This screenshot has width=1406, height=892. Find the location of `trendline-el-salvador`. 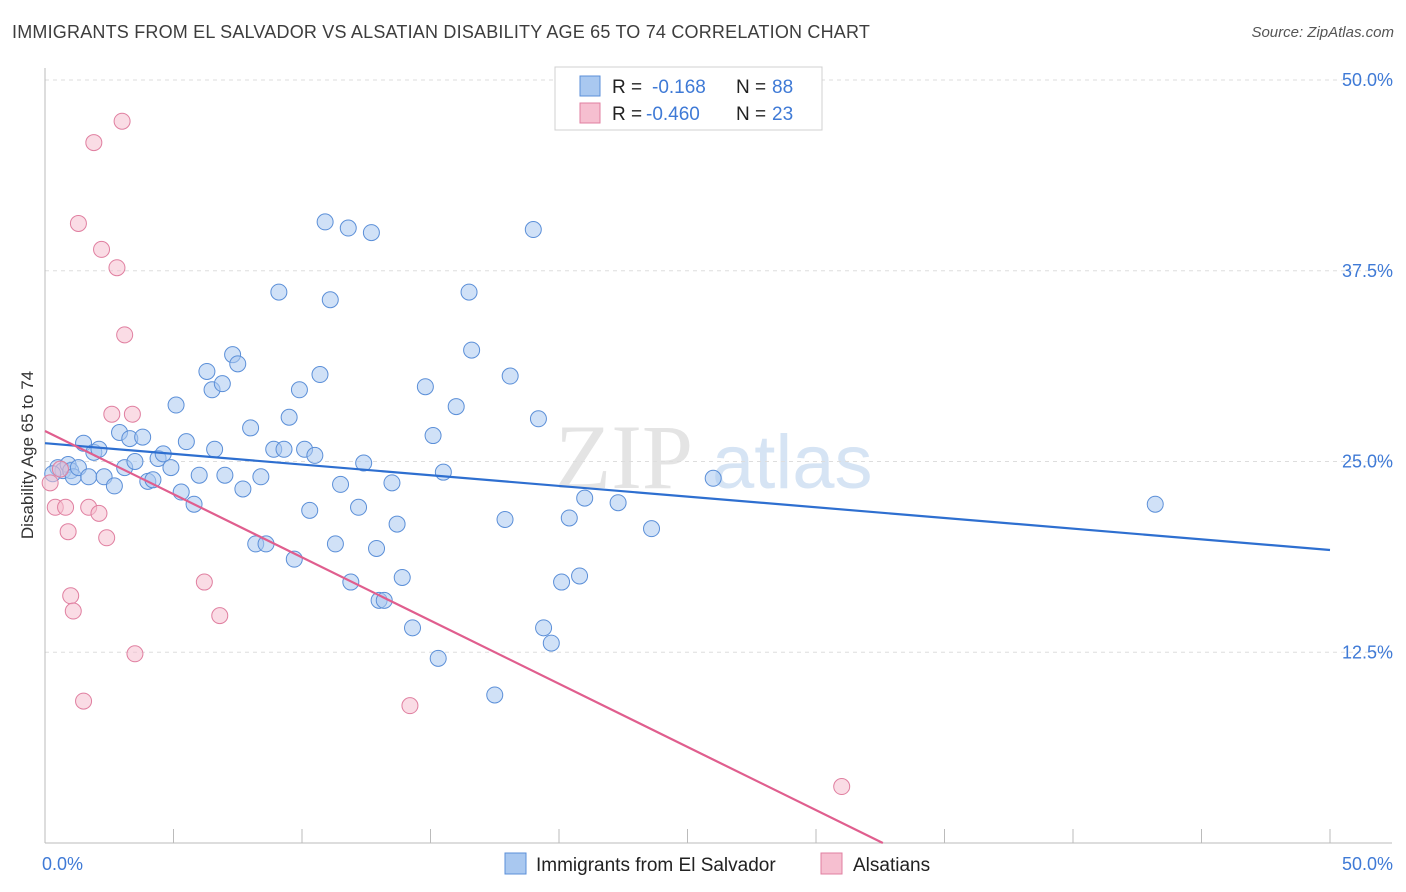

trendline-el-salvador is located at coordinates (687, 497).